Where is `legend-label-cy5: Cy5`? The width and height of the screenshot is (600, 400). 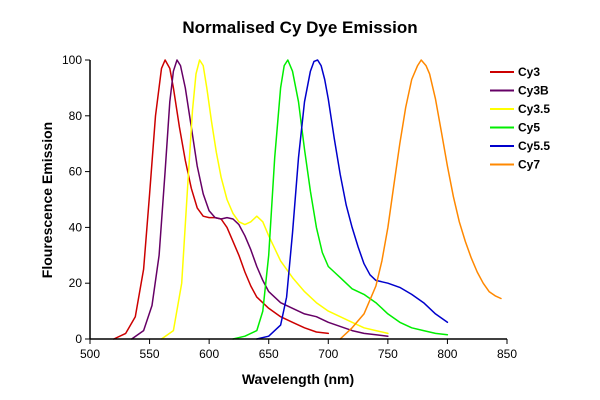
legend-label-cy5: Cy5 is located at coordinates (529, 128).